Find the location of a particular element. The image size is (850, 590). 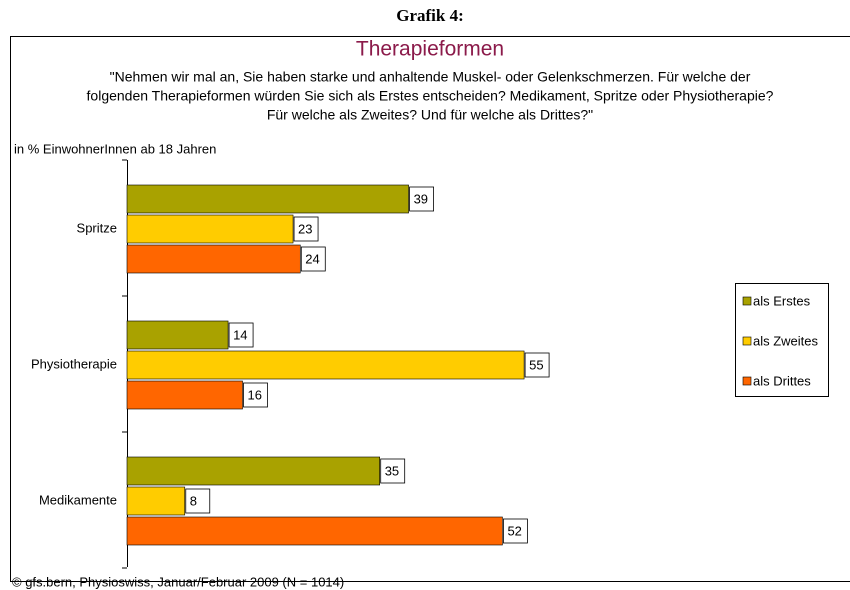

value-label: 39 is located at coordinates (421, 198).